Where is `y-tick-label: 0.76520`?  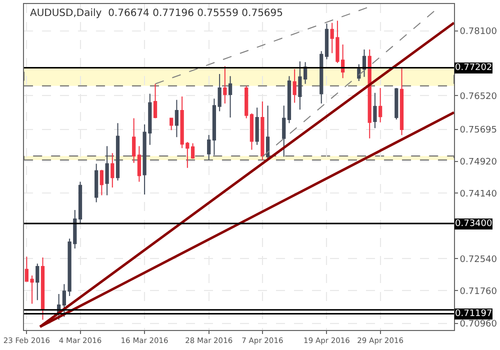 y-tick-label: 0.76520 is located at coordinates (479, 97).